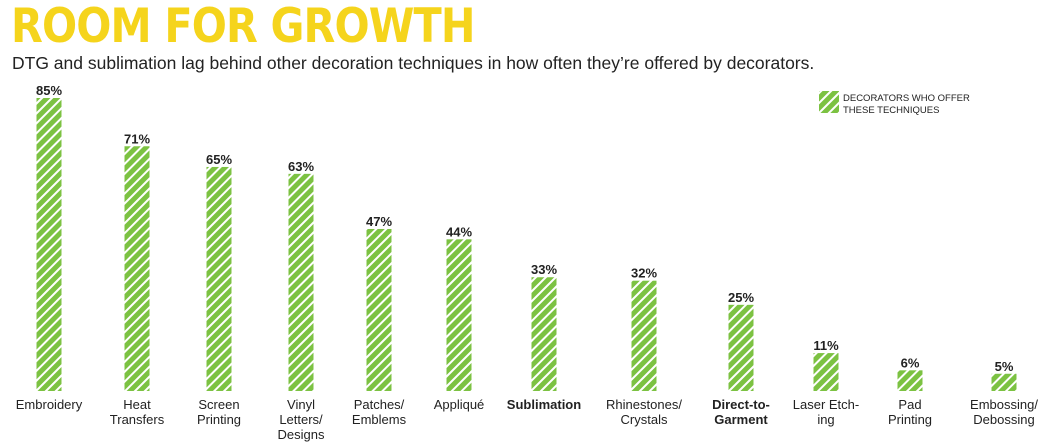 The height and width of the screenshot is (444, 1054). I want to click on category-label-8: Direct-to-Garment, so click(741, 412).